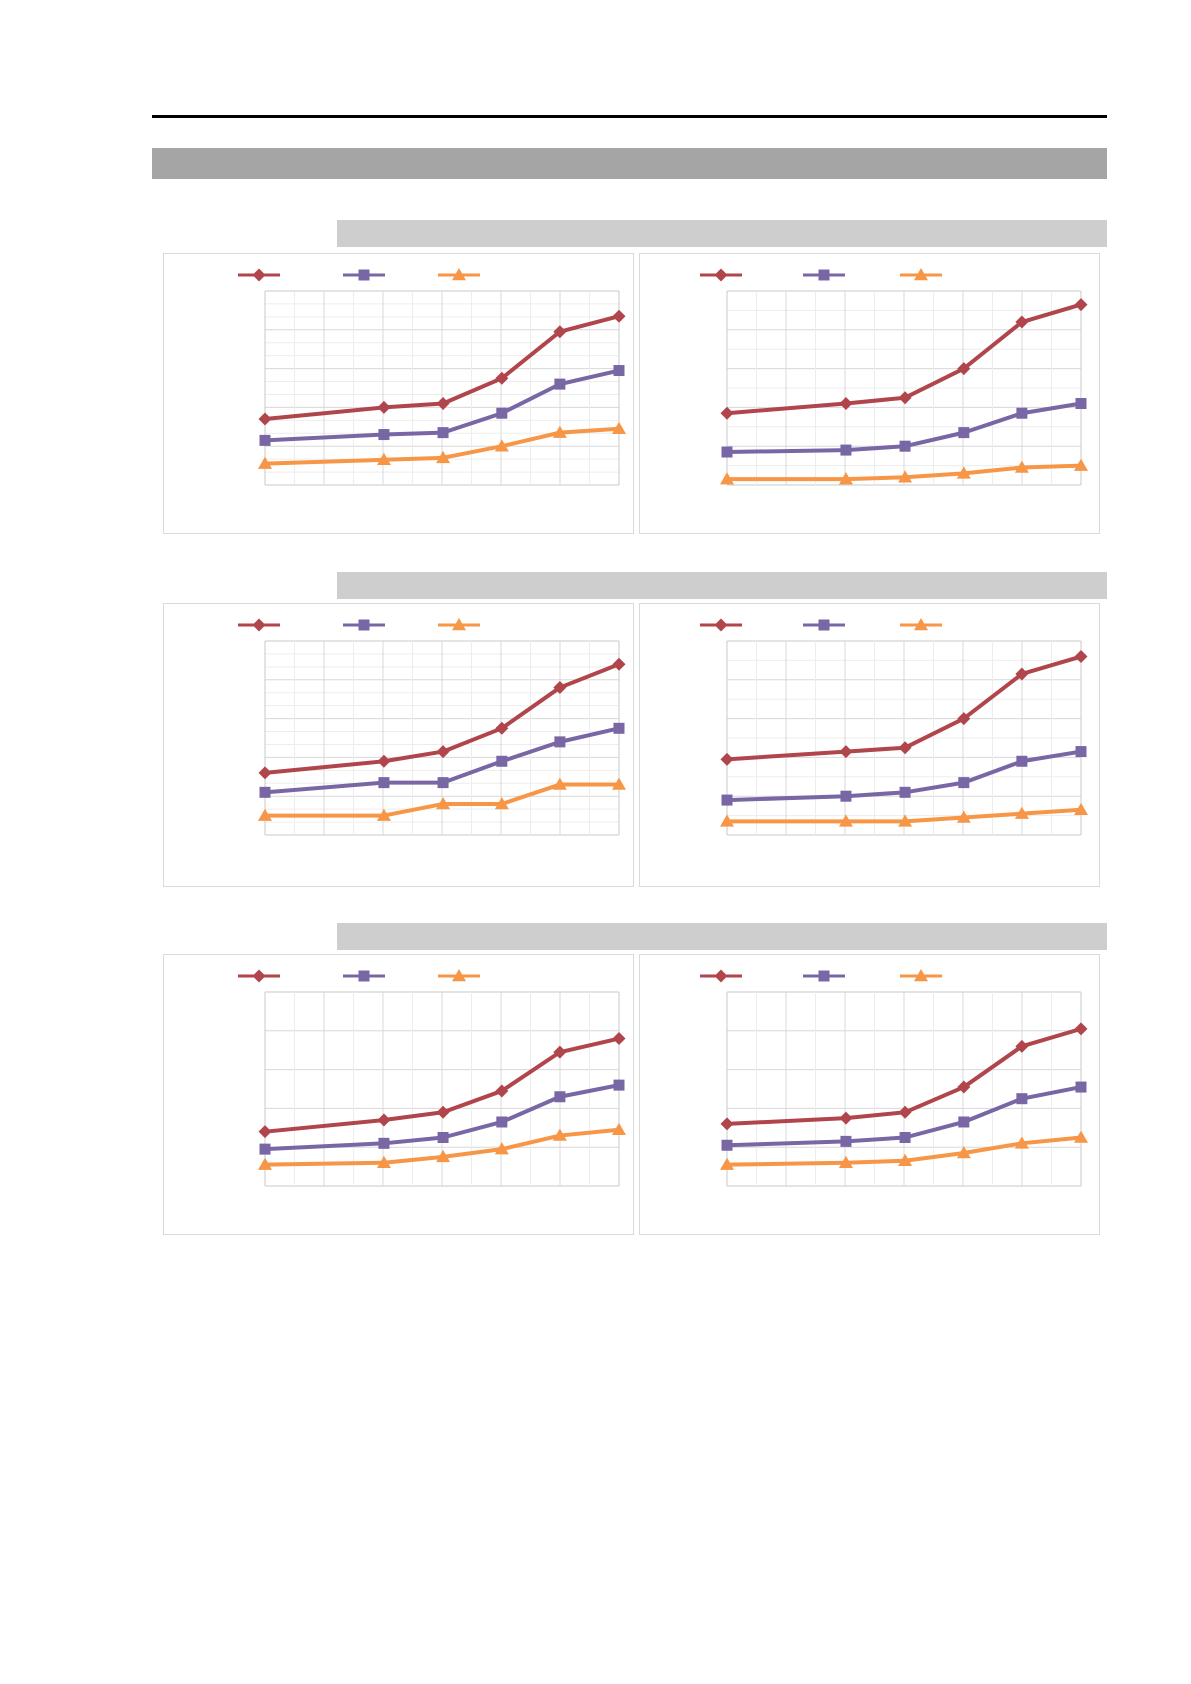 The width and height of the screenshot is (1191, 1684). Describe the element at coordinates (629, 116) in the screenshot. I see `top-horizontal-rule` at that location.